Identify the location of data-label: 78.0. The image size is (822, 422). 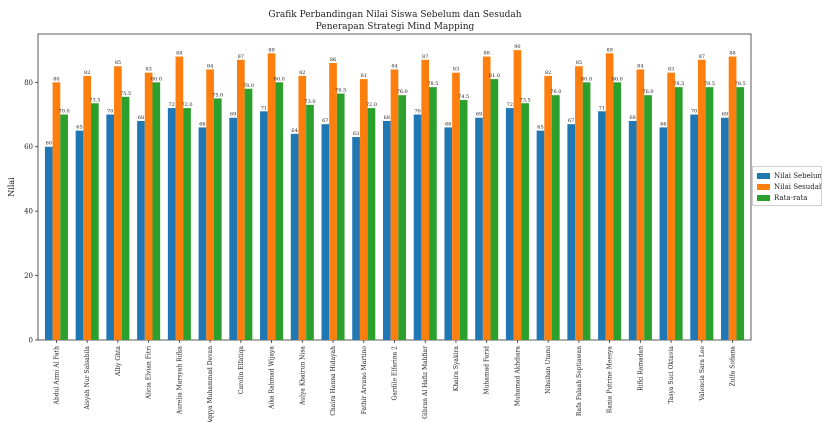
(248, 86).